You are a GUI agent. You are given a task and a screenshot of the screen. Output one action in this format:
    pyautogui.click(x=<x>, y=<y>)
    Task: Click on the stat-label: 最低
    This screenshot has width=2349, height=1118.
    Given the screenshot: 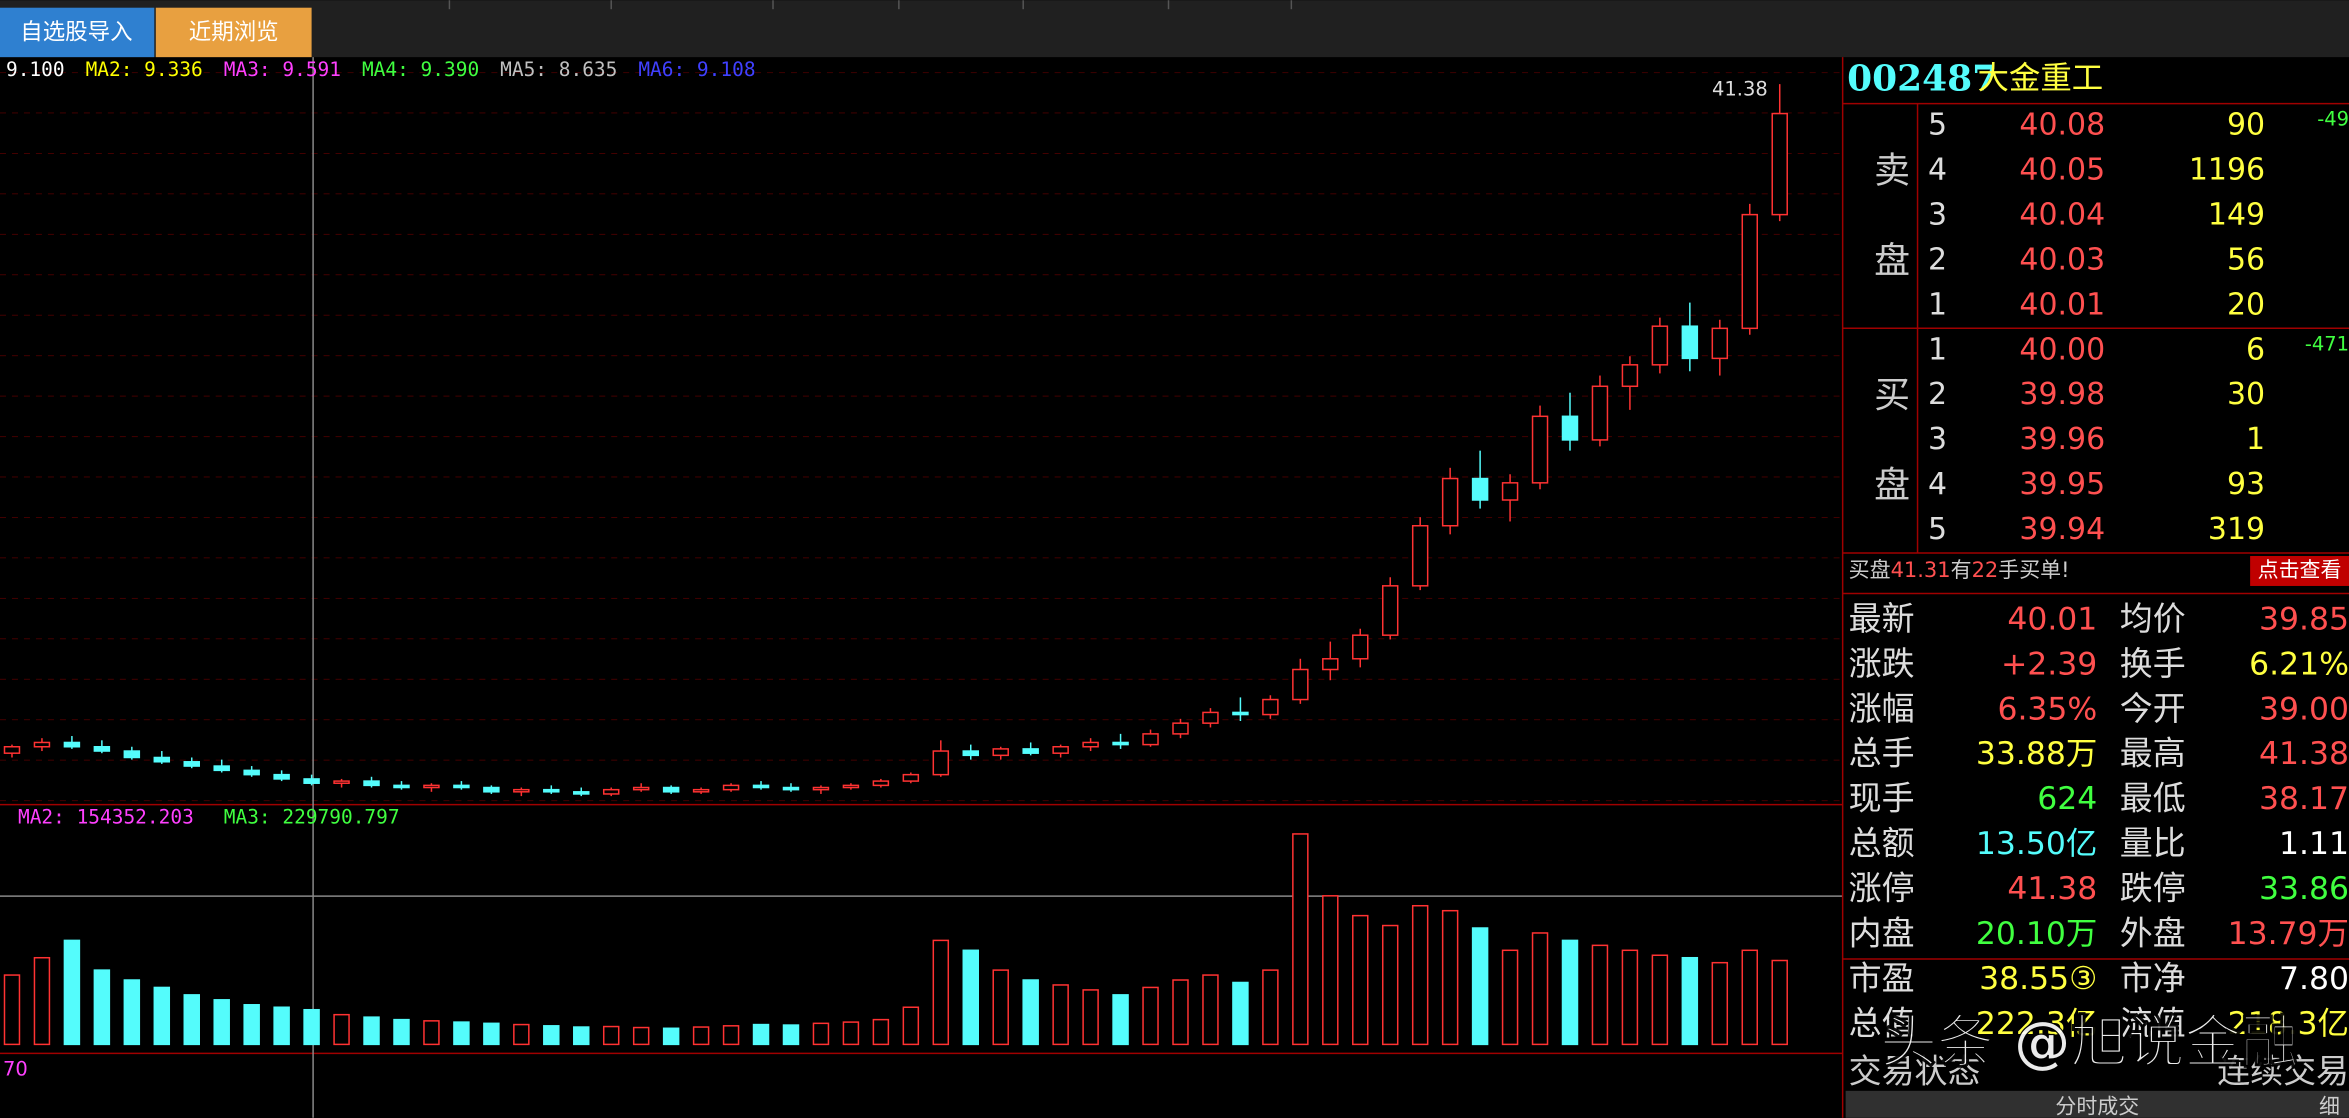 What is the action you would take?
    pyautogui.click(x=2153, y=798)
    